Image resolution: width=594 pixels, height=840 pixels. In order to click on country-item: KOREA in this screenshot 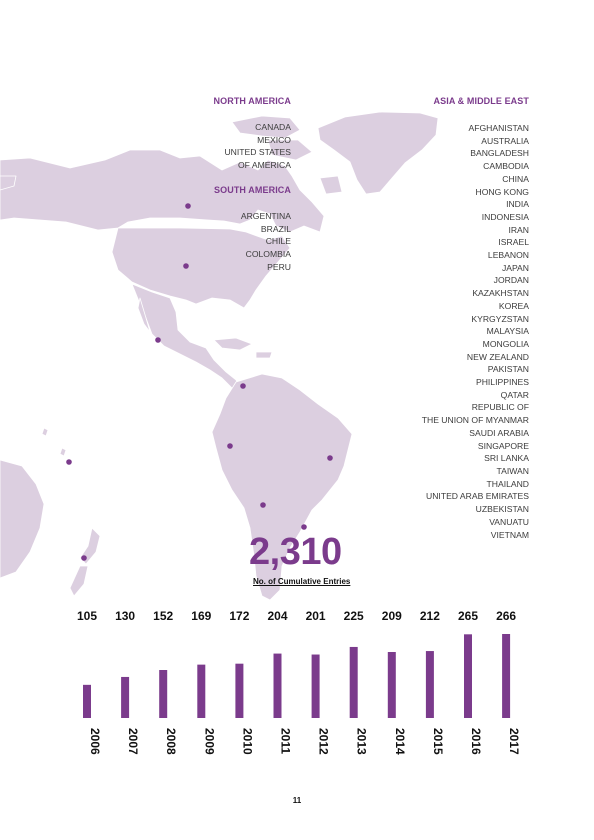, I will do `click(513, 305)`.